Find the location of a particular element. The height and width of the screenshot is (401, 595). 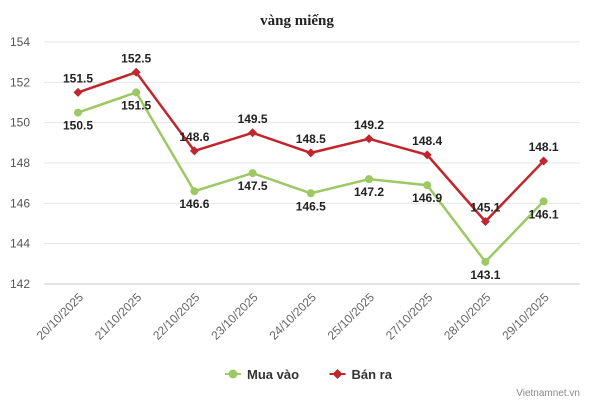

x-tick-label: 21/10/2025 is located at coordinates (118, 316).